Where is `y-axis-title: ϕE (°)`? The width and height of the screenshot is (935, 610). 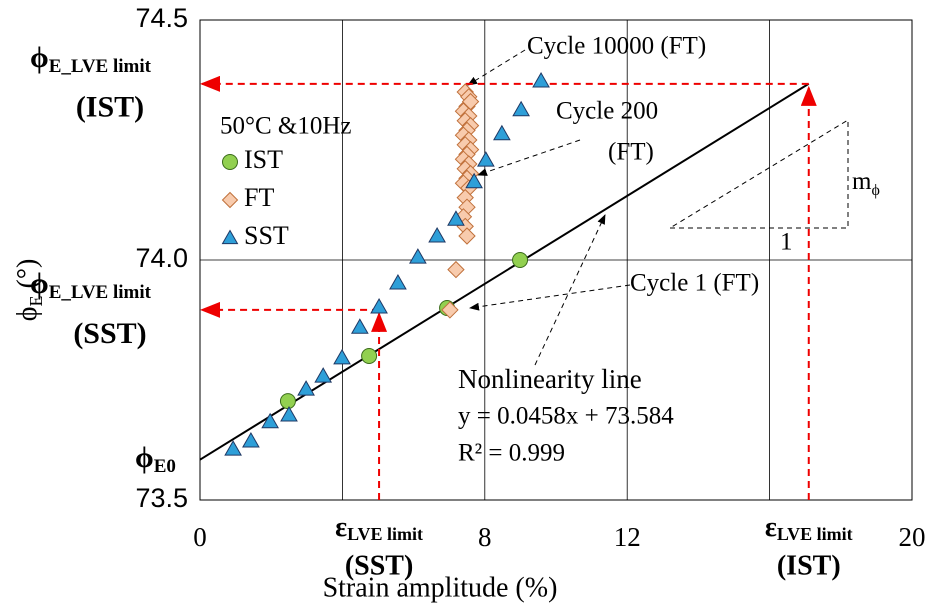
y-axis-title: ϕE (°) is located at coordinates (29, 290).